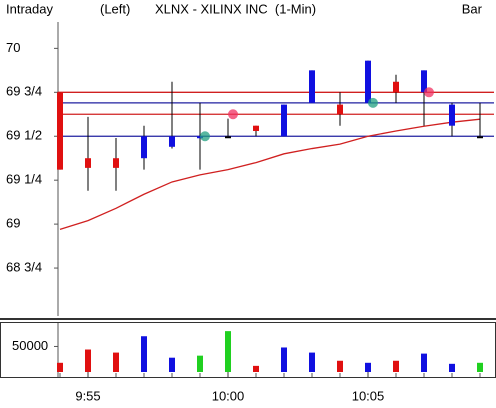 The width and height of the screenshot is (496, 408). Describe the element at coordinates (87, 395) in the screenshot. I see `x-tick-label: 9:55` at that location.